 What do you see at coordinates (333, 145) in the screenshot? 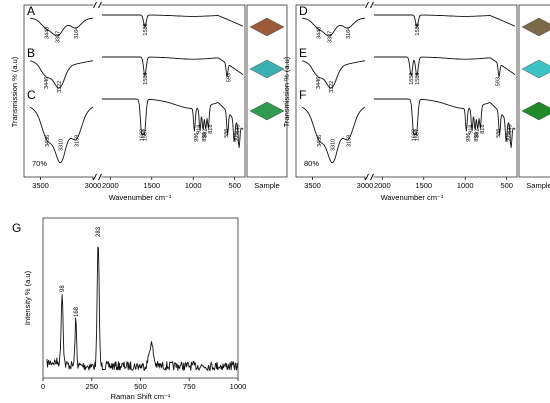
I see `peak-label-F: 3310` at bounding box center [333, 145].